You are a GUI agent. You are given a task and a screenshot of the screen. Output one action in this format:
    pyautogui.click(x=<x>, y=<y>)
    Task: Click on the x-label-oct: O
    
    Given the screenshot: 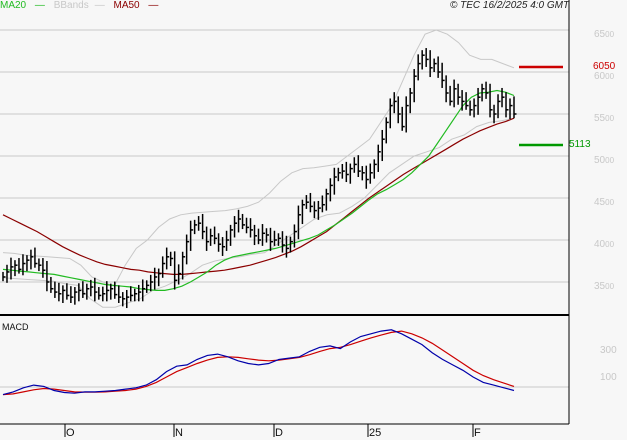 What is the action you would take?
    pyautogui.click(x=70, y=433)
    